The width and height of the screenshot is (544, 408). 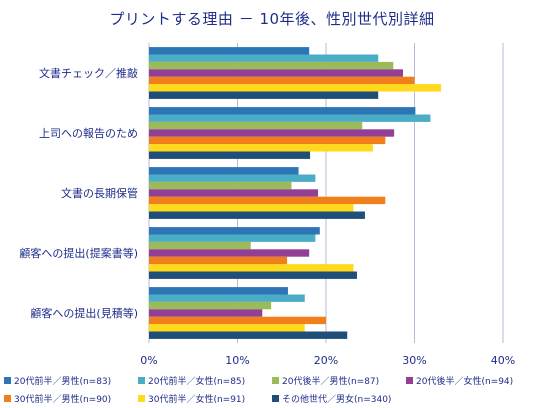 I want to click on legend-label: その他世代／男女(n=340), so click(x=337, y=400).